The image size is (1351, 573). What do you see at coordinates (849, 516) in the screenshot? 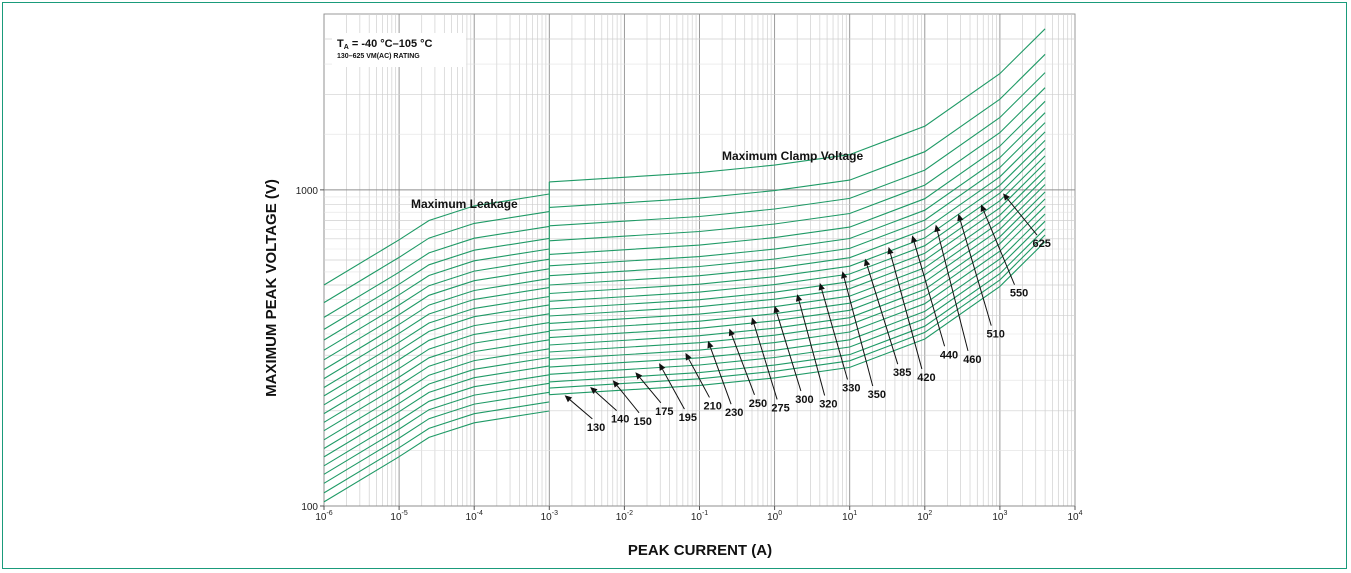
I see `x-tick-label: 10¹` at bounding box center [849, 516].